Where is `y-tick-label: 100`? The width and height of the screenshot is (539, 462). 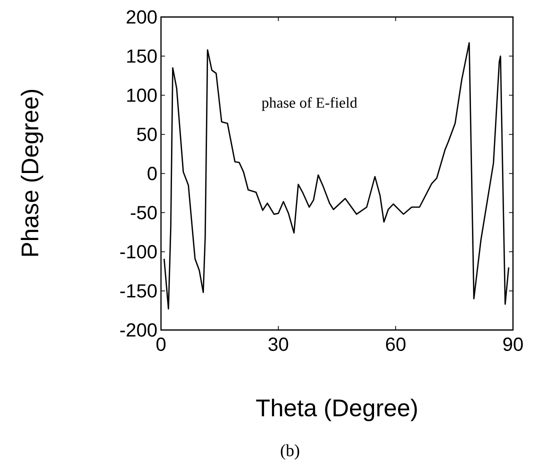 y-tick-label: 100 is located at coordinates (142, 95).